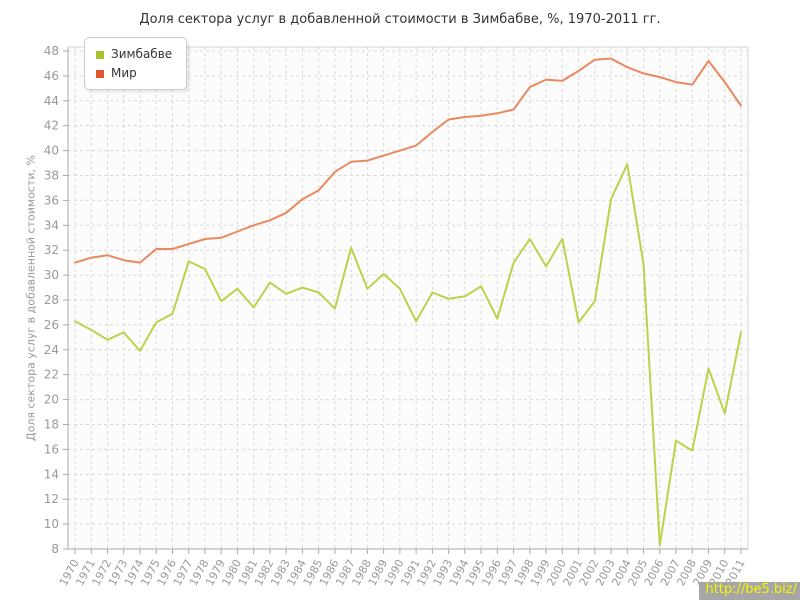 This screenshot has width=800, height=600. Describe the element at coordinates (51, 225) in the screenshot. I see `y-tick-label: 34` at that location.